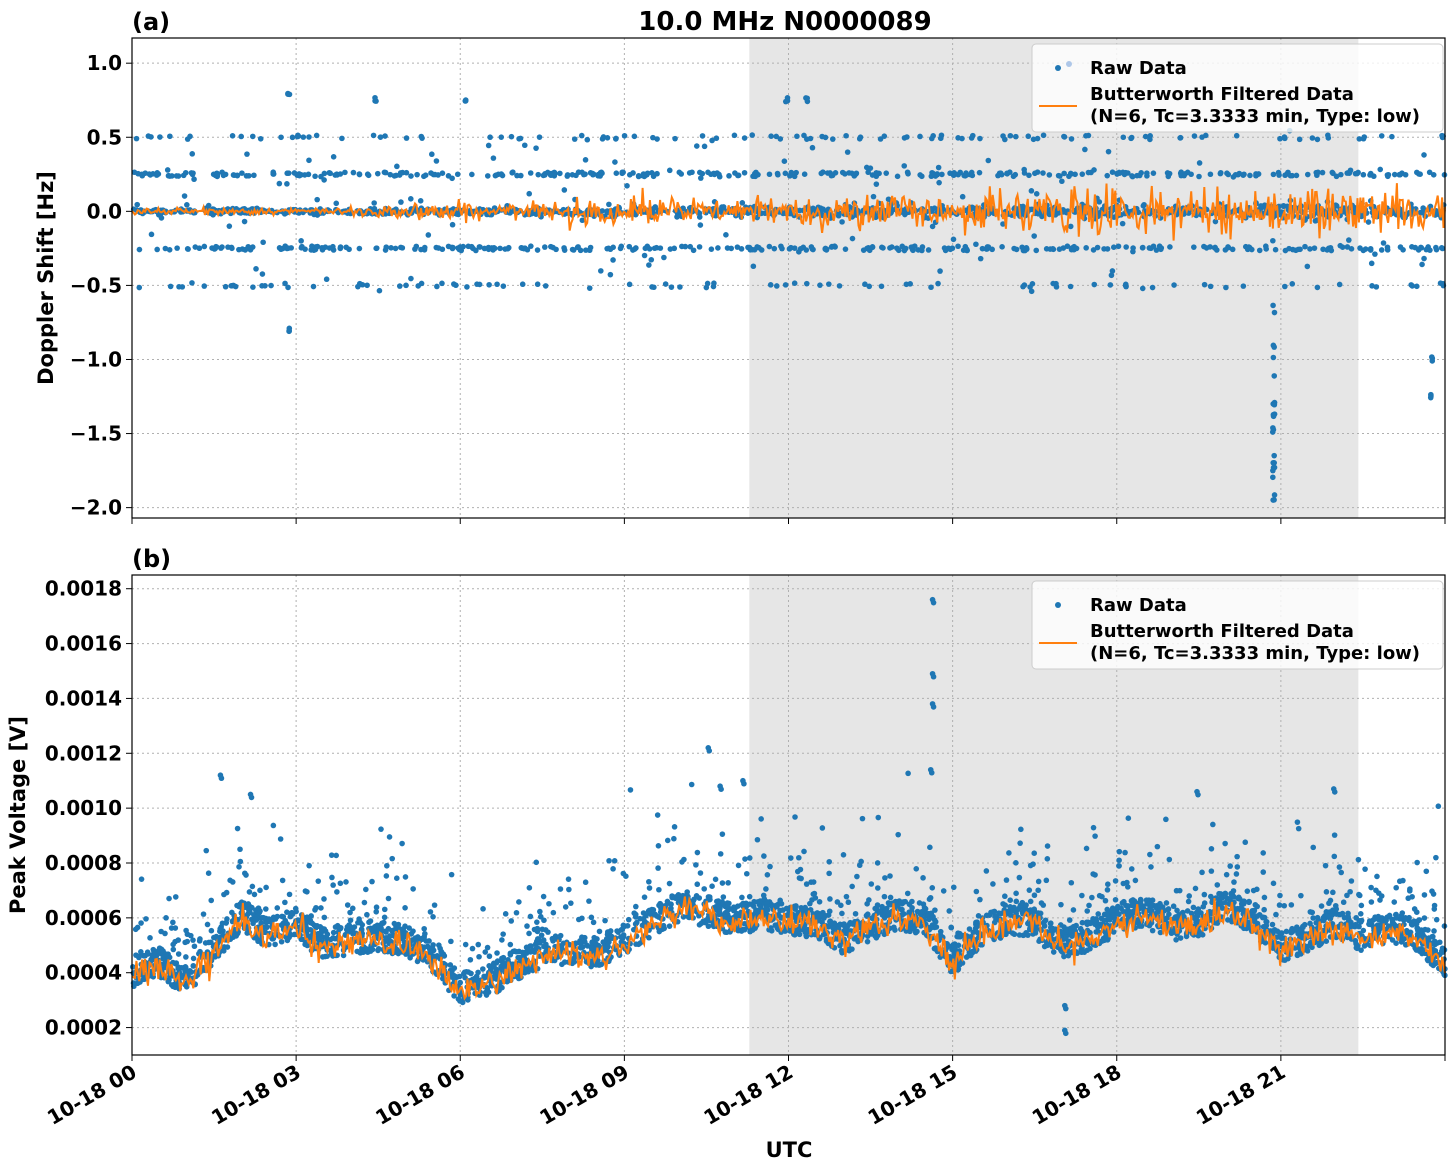  What do you see at coordinates (1222, 94) in the screenshot?
I see `legend-filtered-label: Butterworth Filtered Data` at bounding box center [1222, 94].